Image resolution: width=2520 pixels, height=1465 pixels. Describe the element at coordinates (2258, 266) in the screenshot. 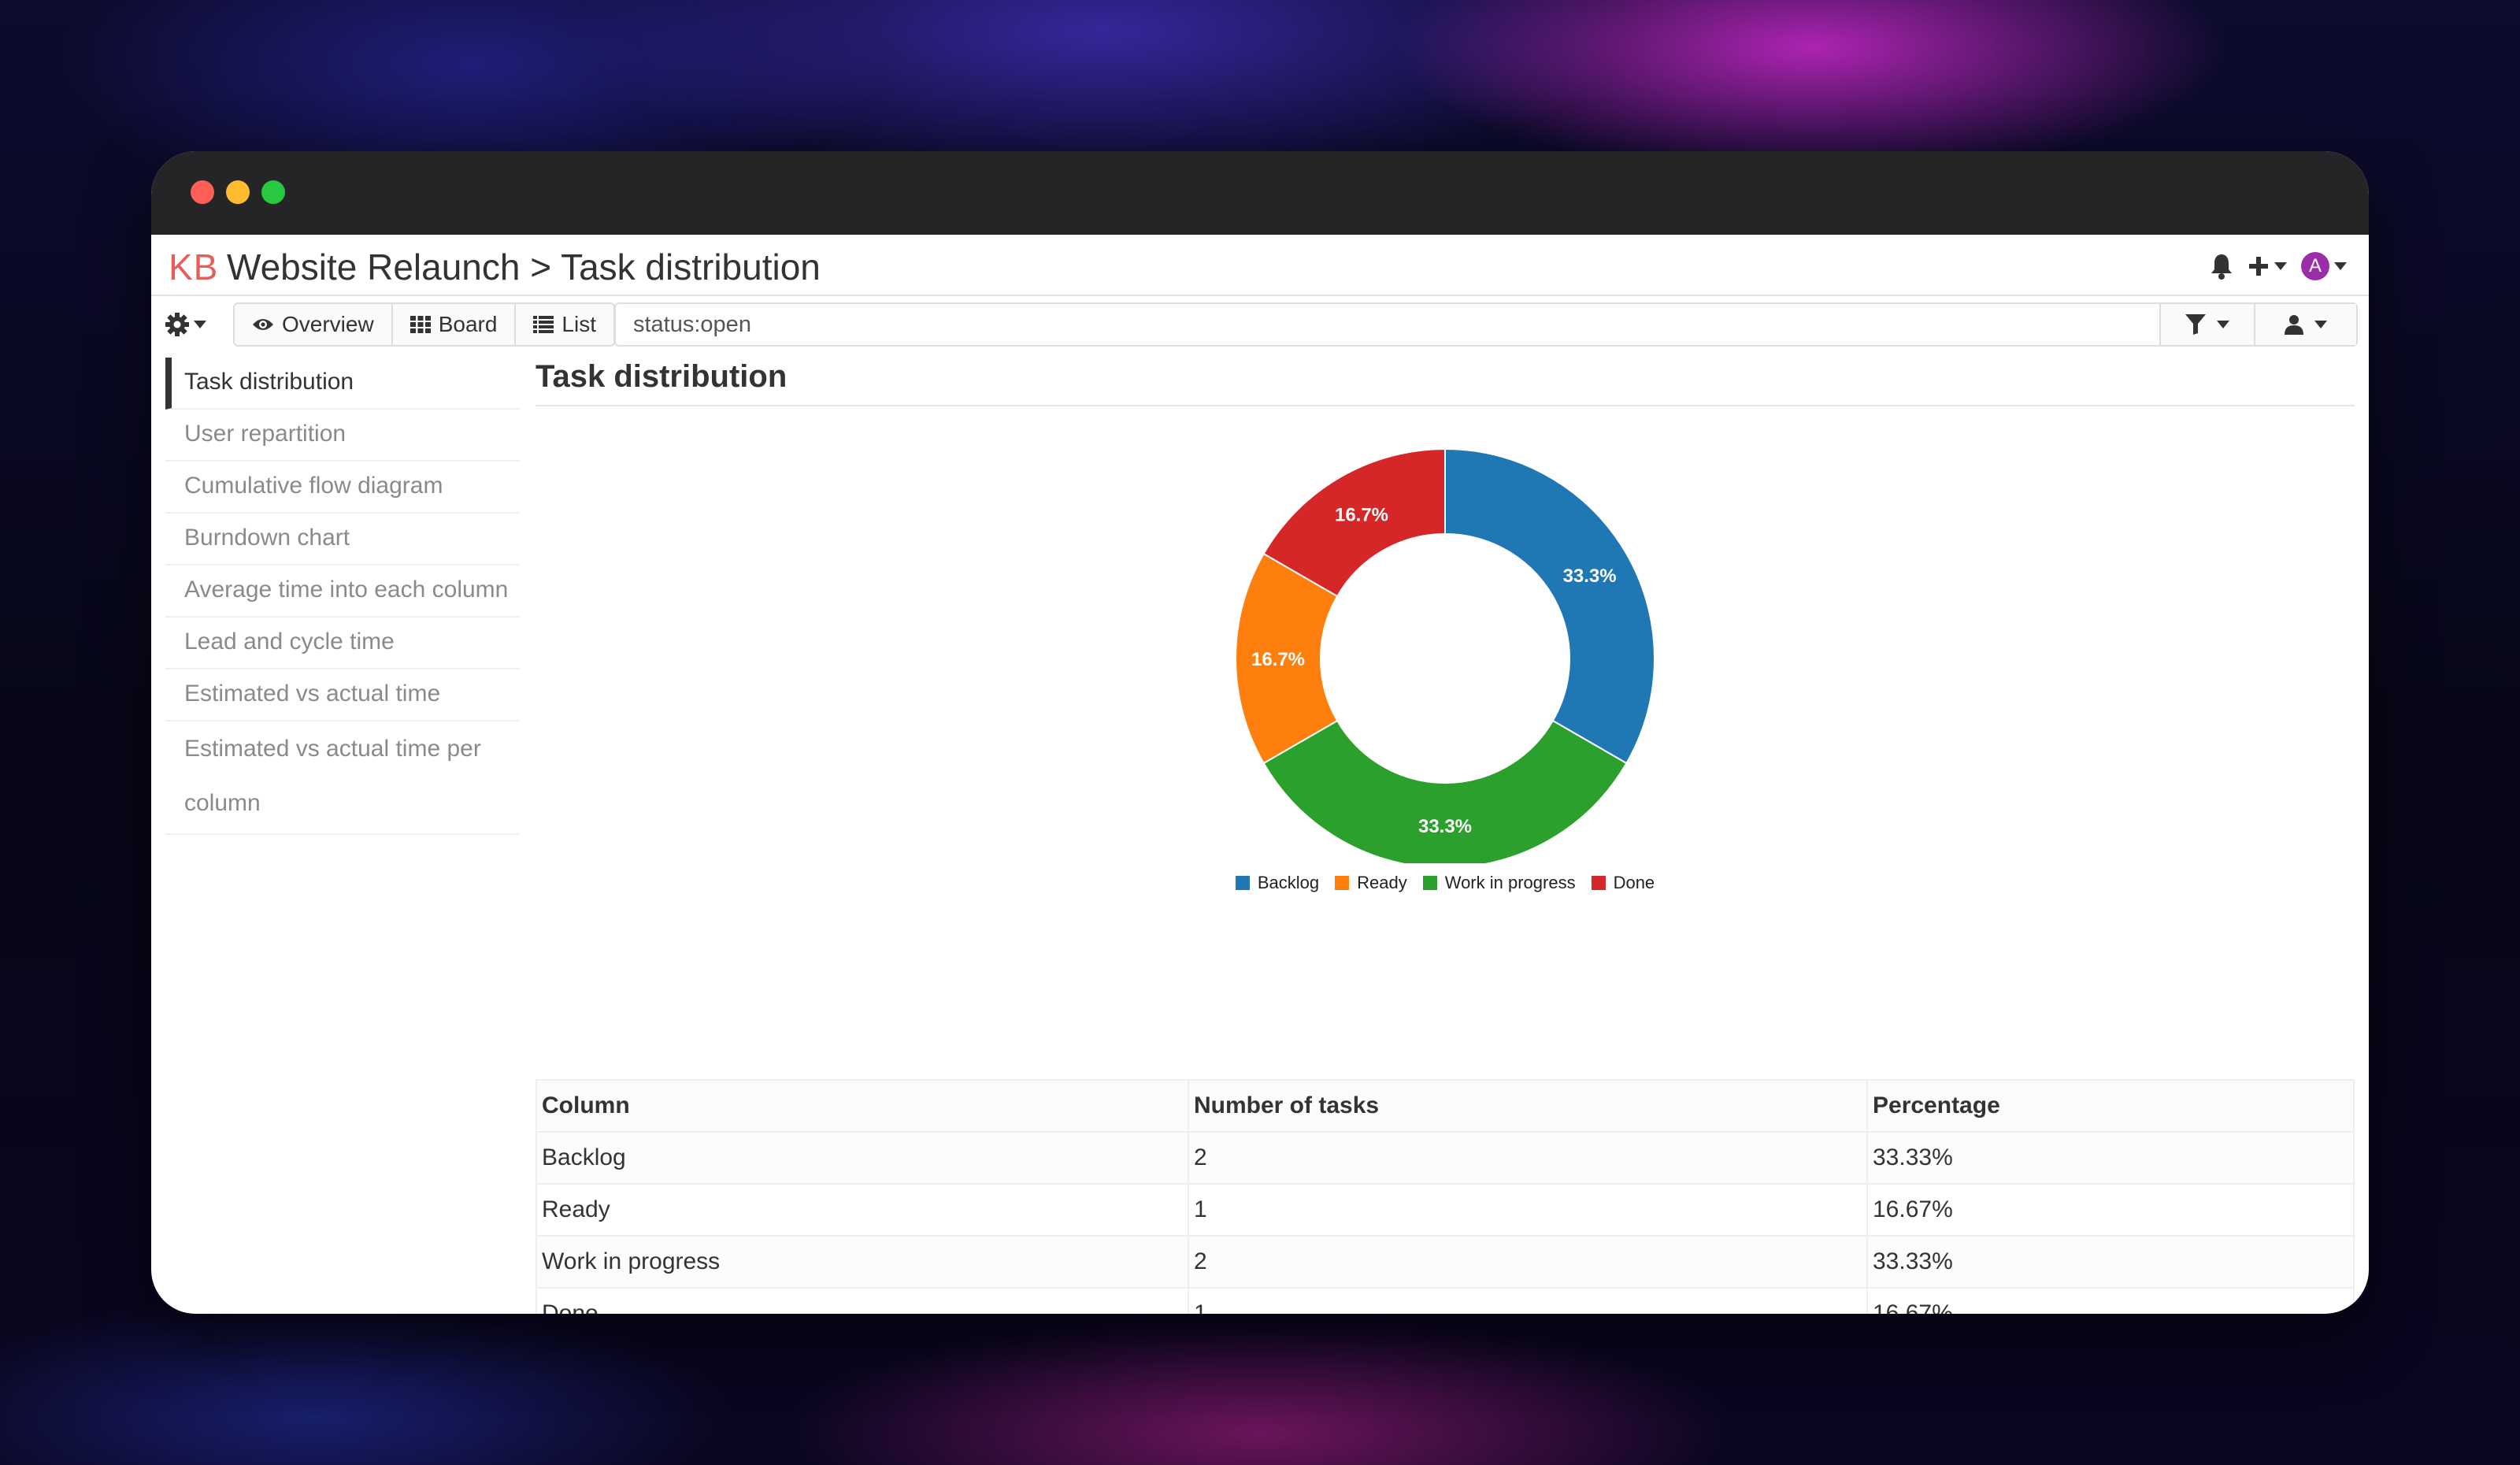

I see `plus-icon` at that location.